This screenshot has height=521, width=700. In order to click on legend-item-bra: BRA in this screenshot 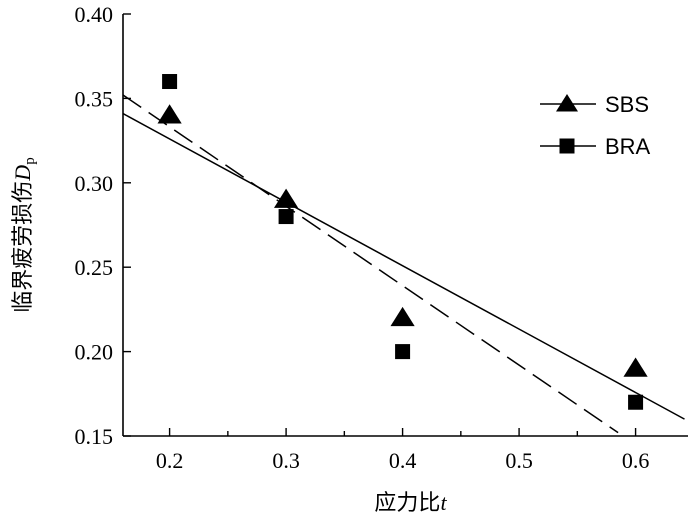, I will do `click(595, 146)`.